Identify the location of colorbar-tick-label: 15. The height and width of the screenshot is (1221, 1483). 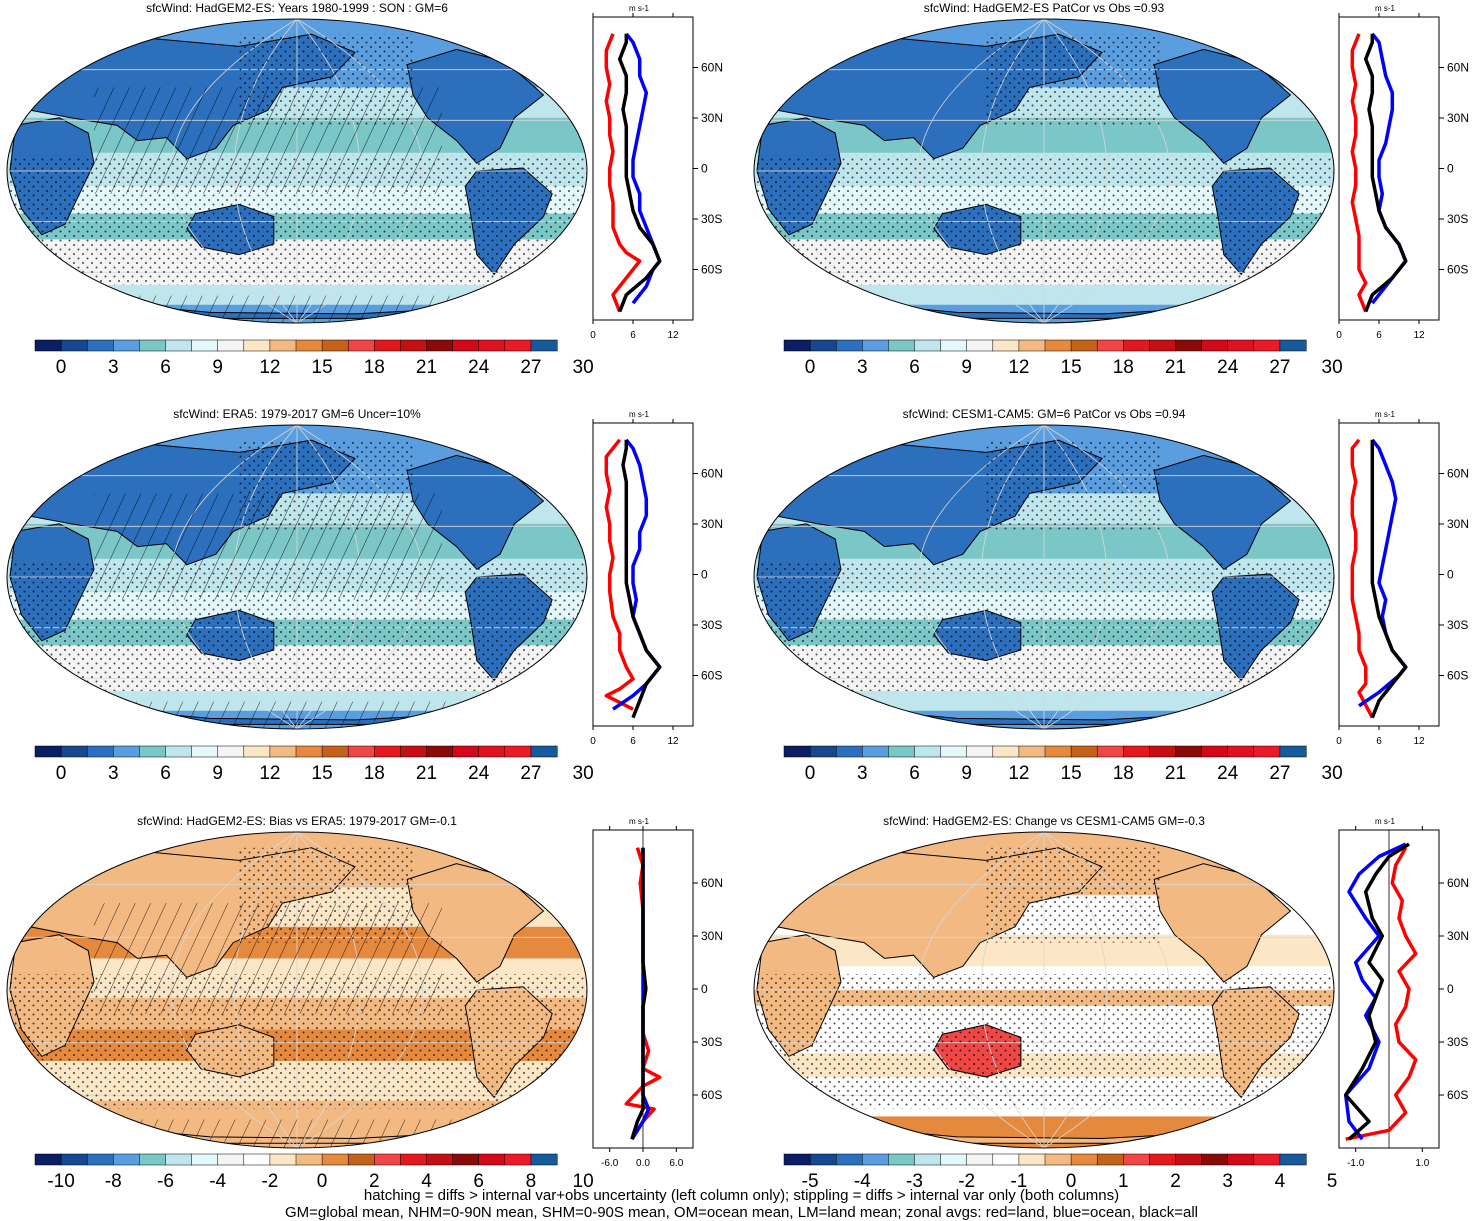
(1071, 367).